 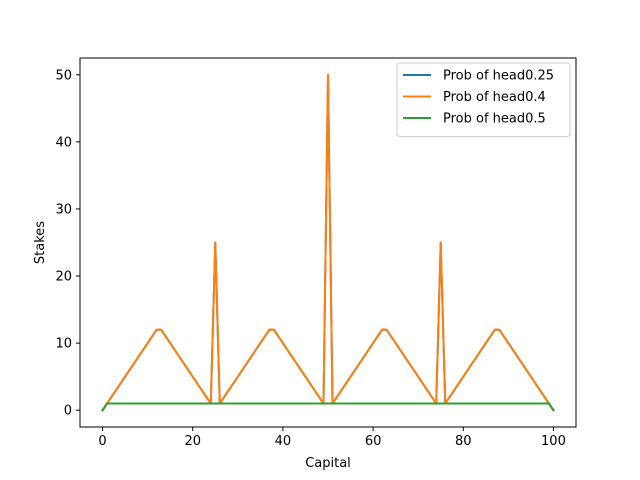 What do you see at coordinates (332, 438) in the screenshot?
I see `x-axis: 0 20 40 60 80 100` at bounding box center [332, 438].